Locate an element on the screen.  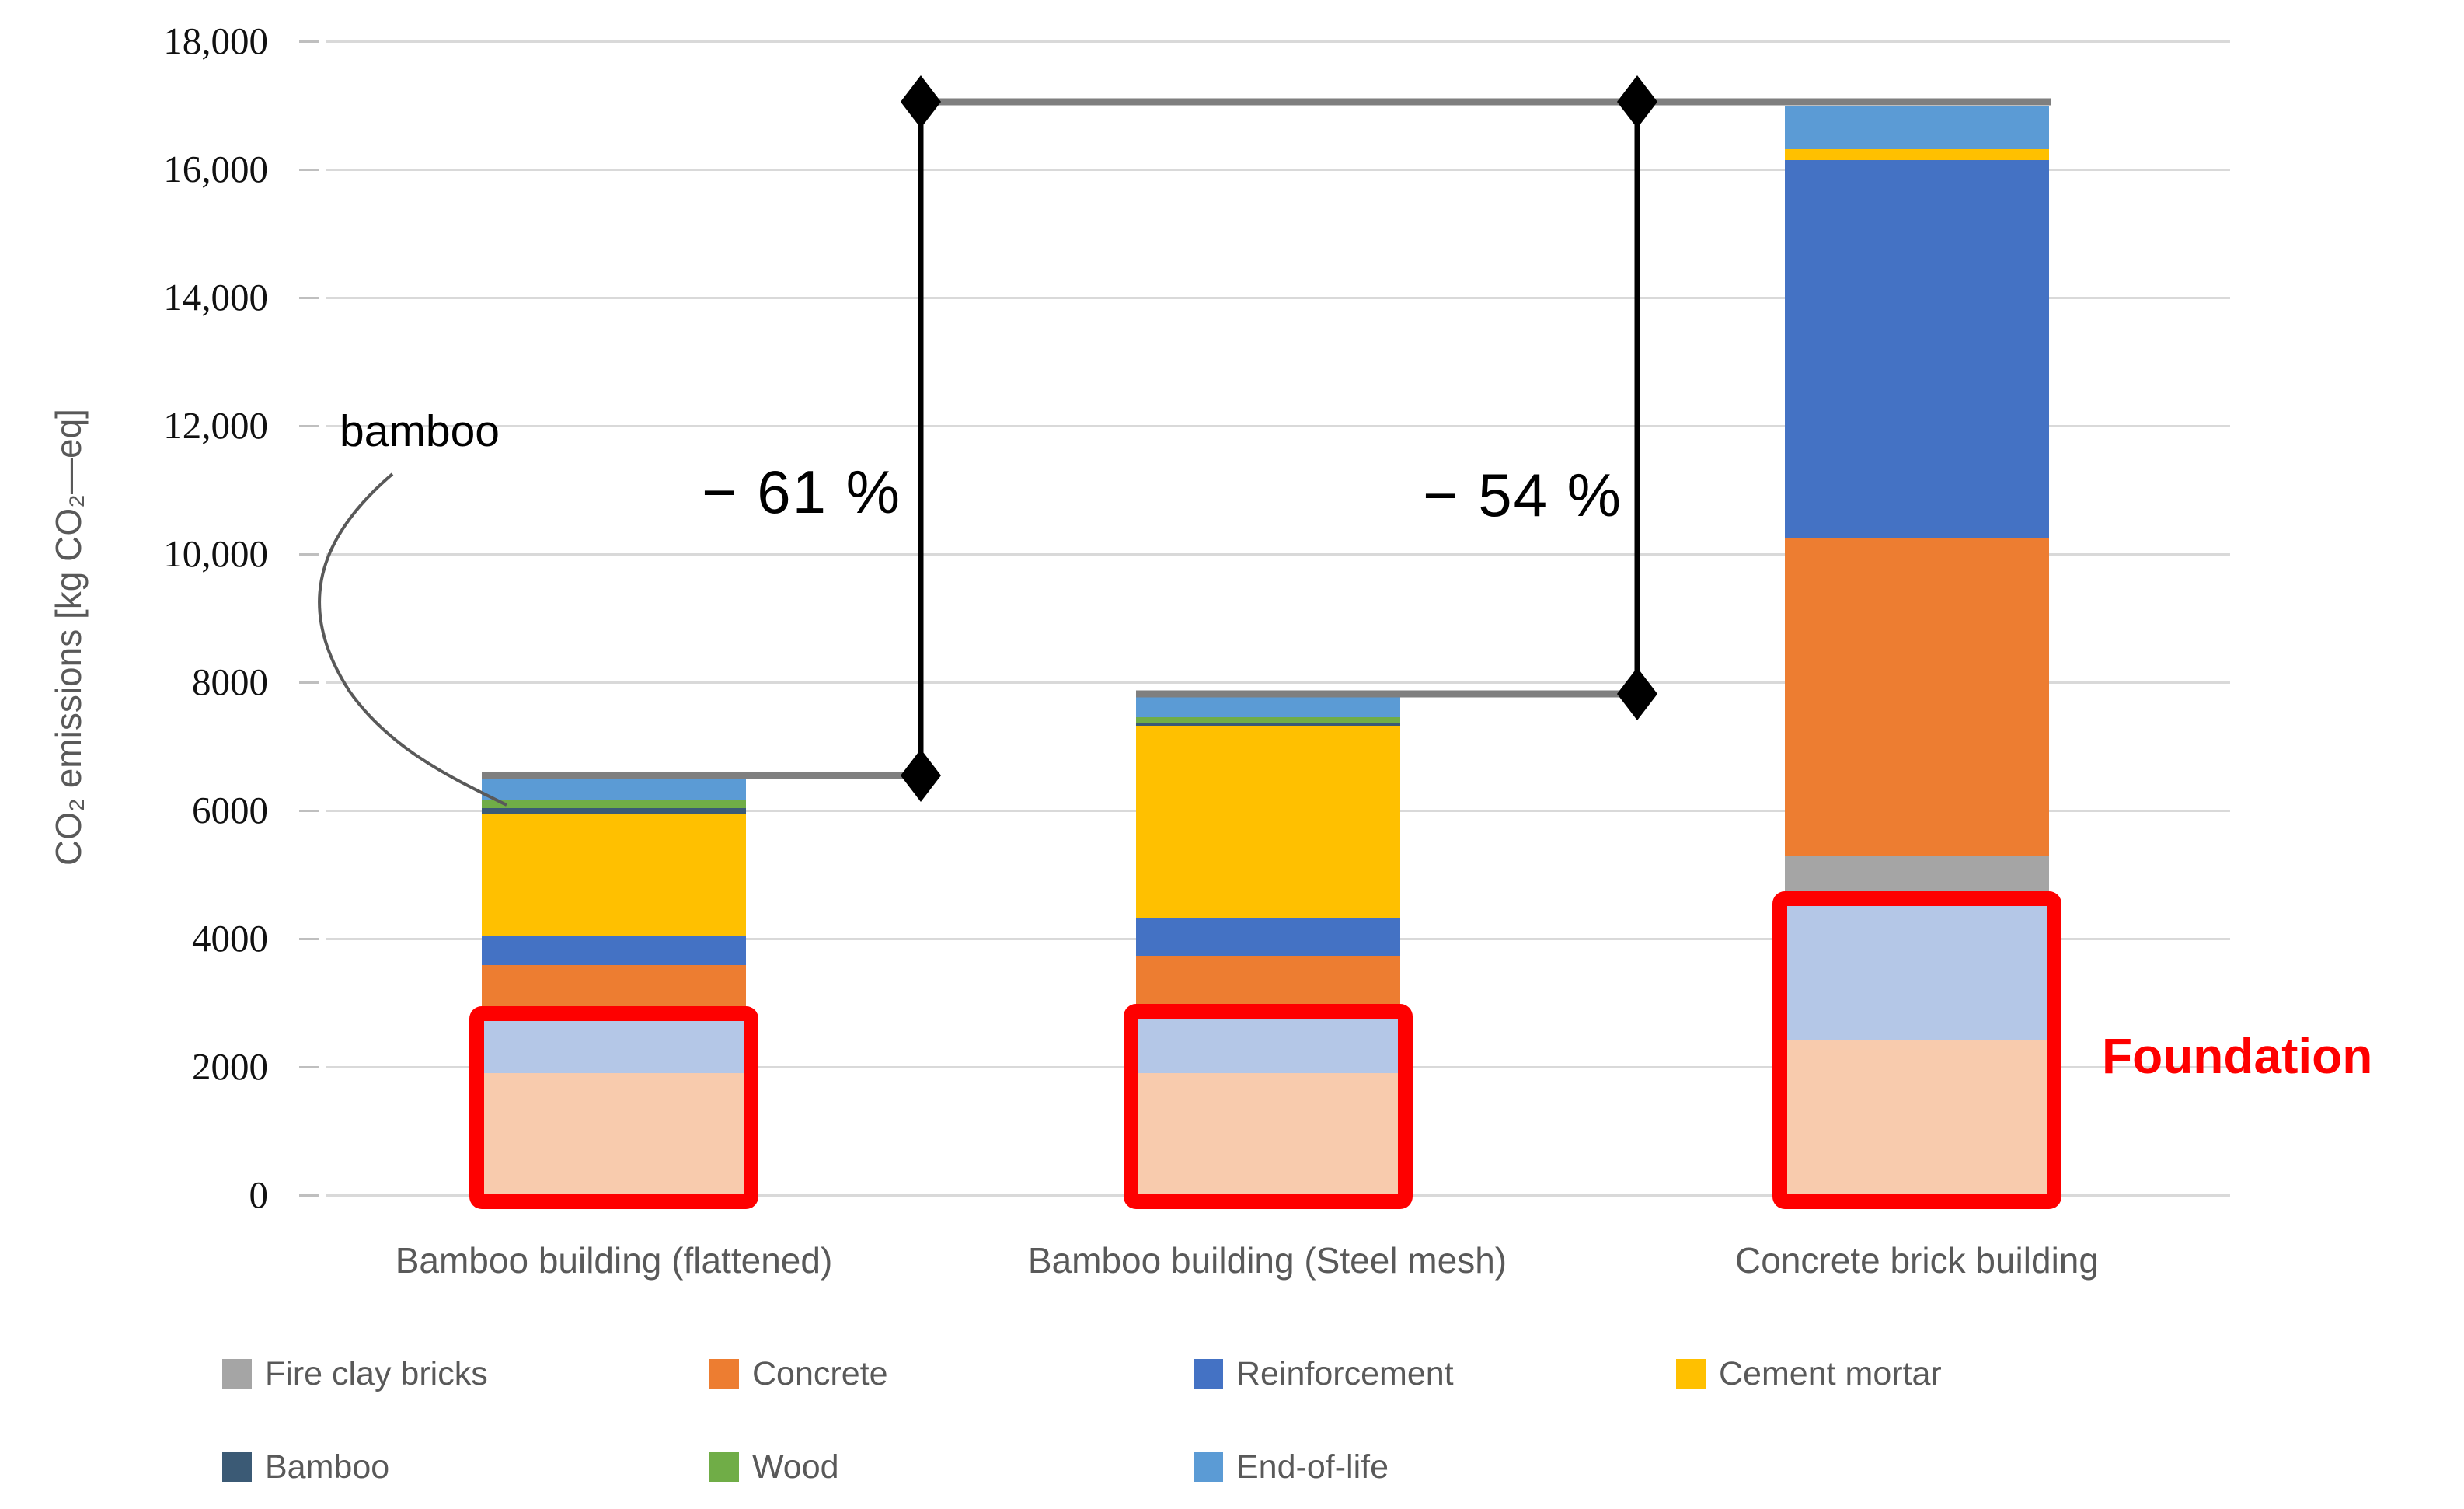
reduction-54pct-label: − 54 % is located at coordinates (1522, 495).